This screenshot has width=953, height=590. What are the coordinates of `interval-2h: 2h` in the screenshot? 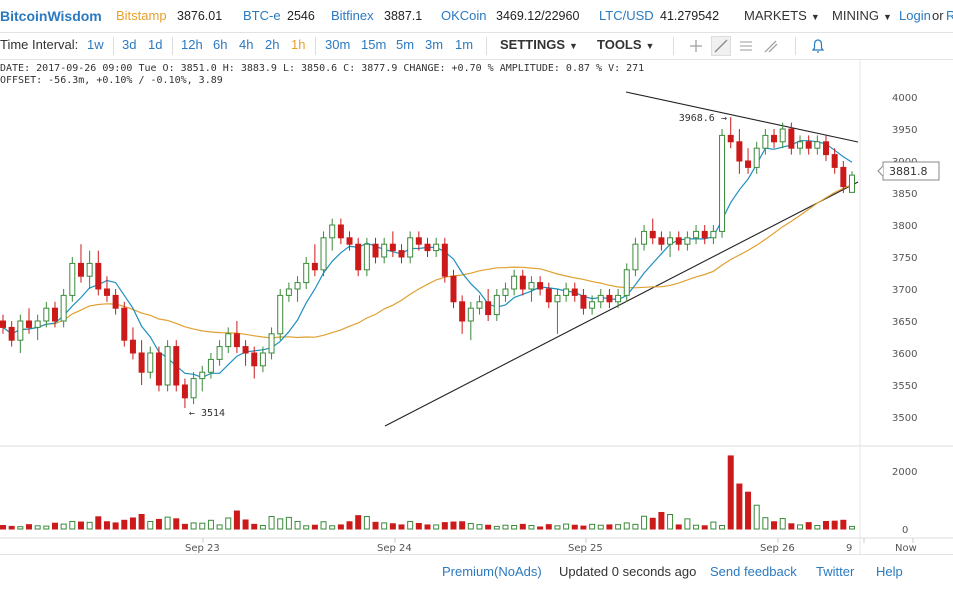 It's located at (272, 44).